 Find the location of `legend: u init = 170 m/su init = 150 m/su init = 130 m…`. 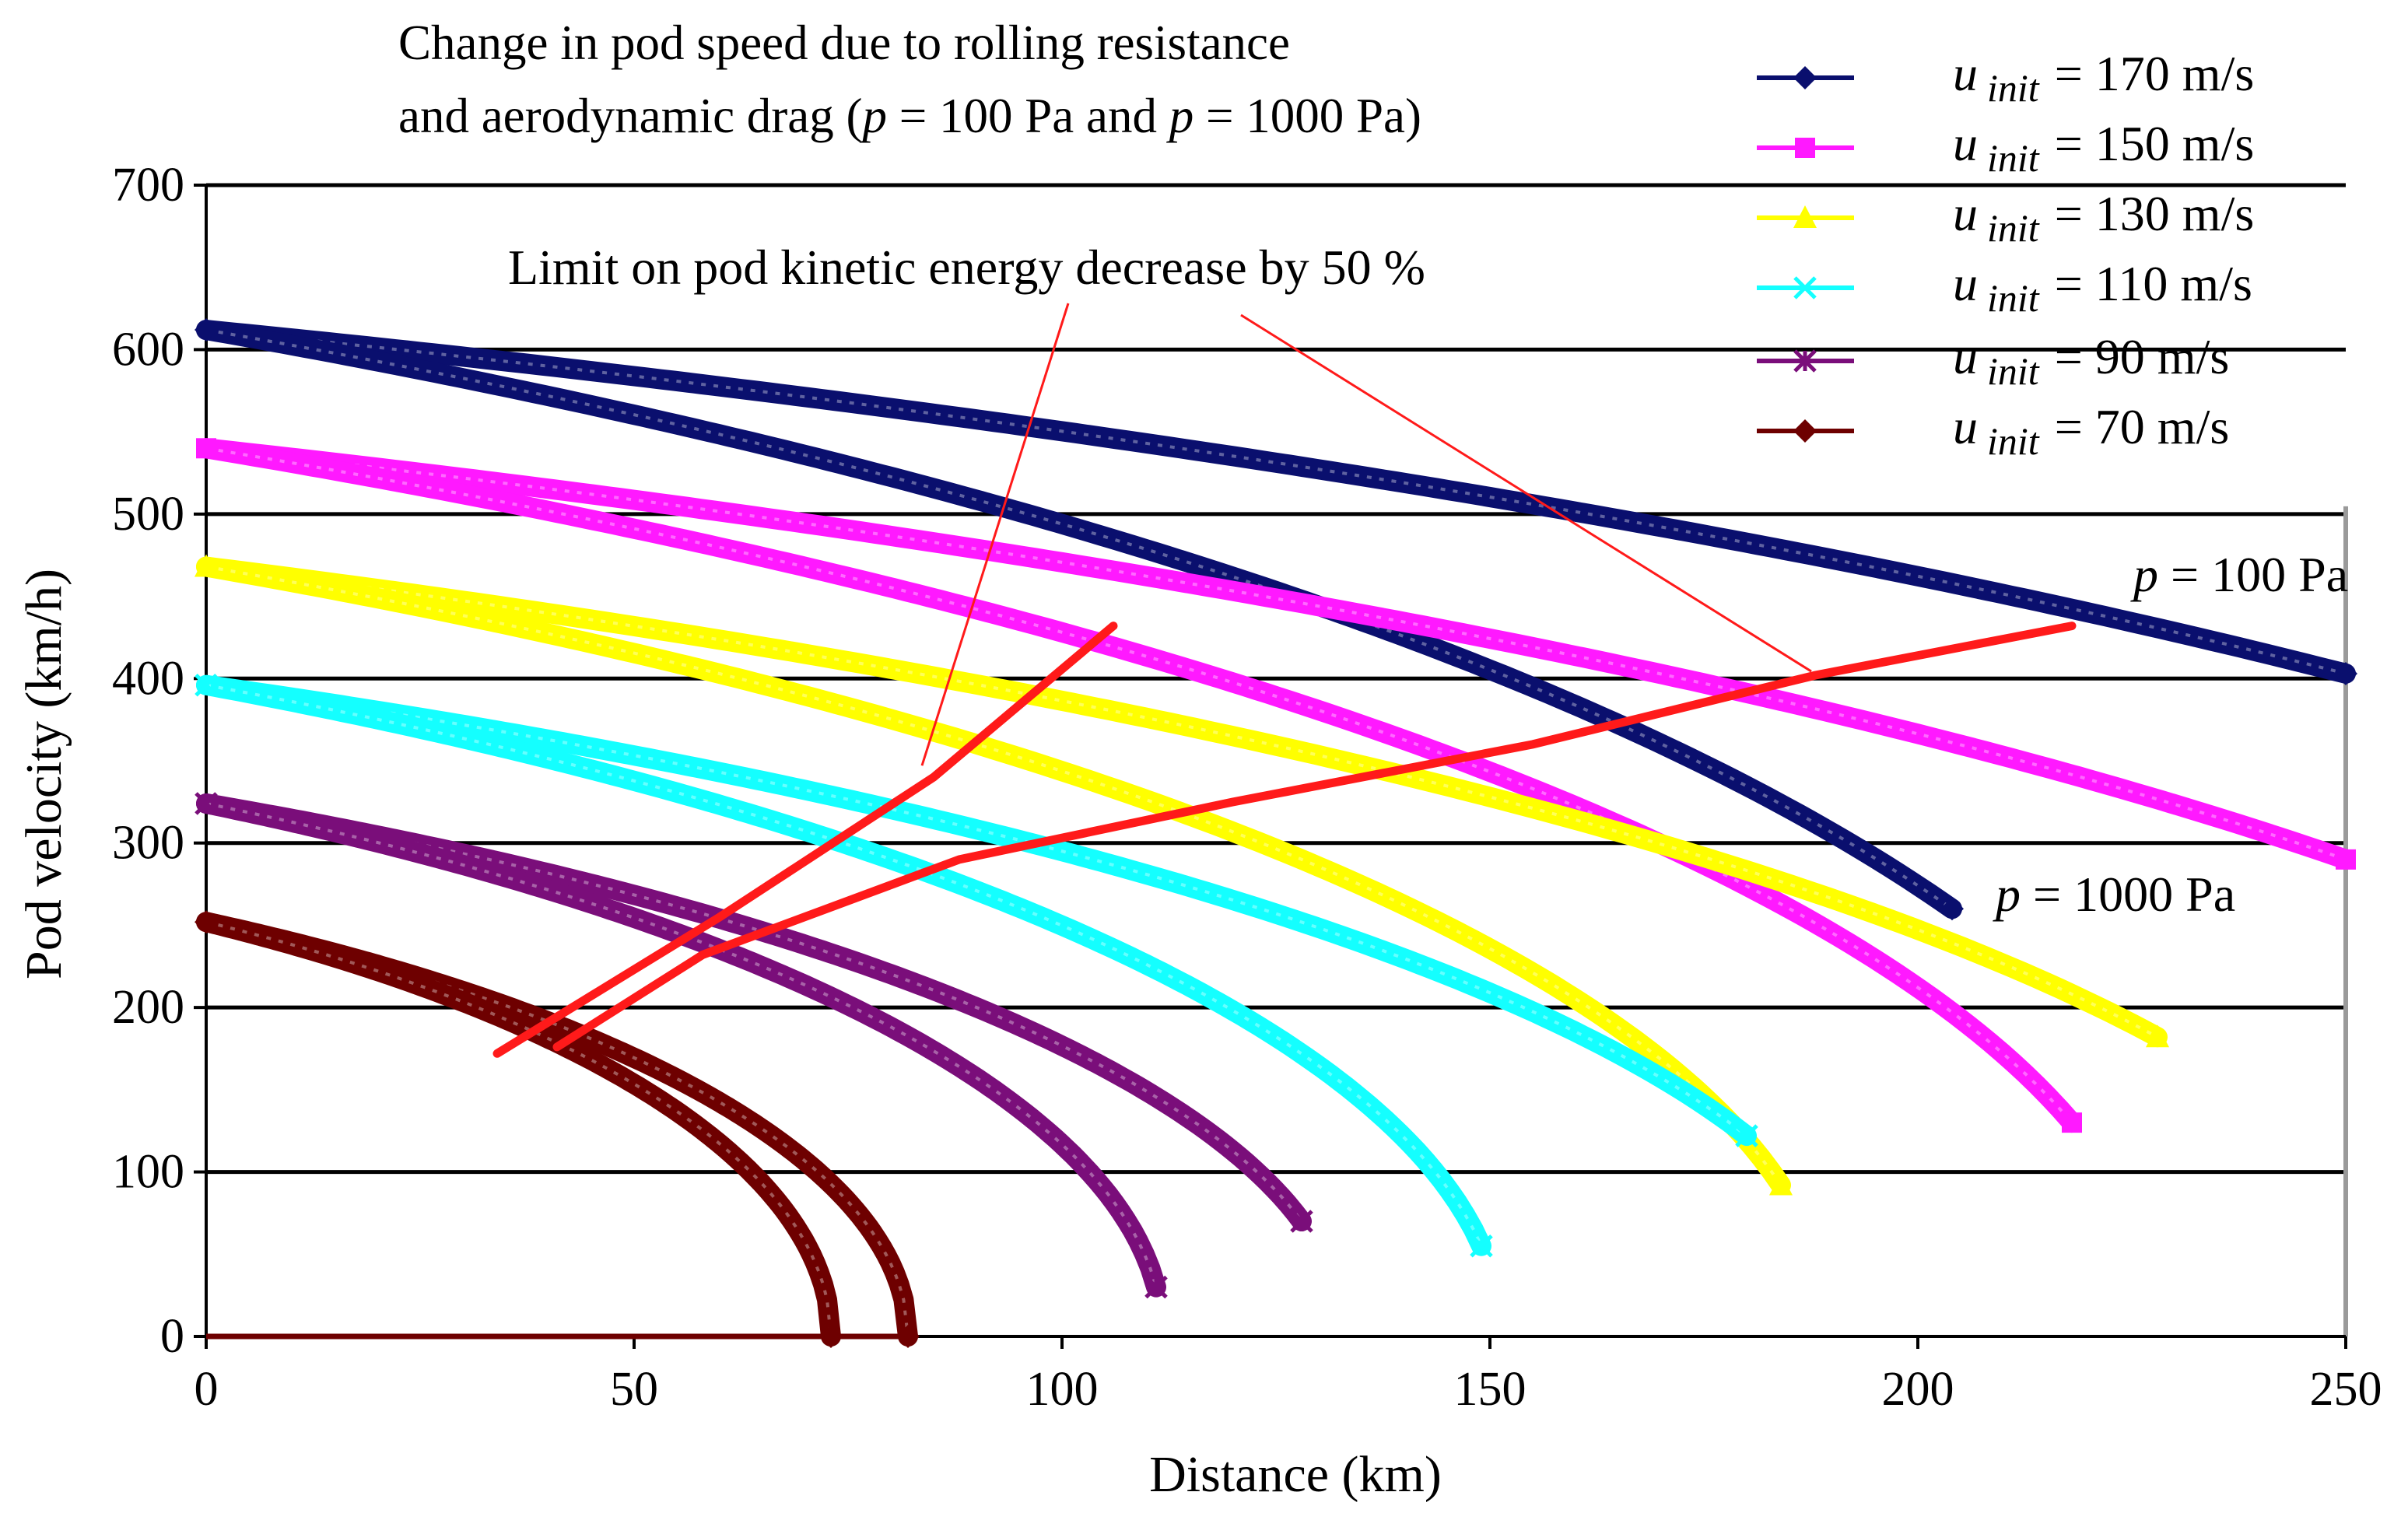

legend: u init = 170 m/su init = 150 m/su init = 130 m… is located at coordinates (2005, 254).